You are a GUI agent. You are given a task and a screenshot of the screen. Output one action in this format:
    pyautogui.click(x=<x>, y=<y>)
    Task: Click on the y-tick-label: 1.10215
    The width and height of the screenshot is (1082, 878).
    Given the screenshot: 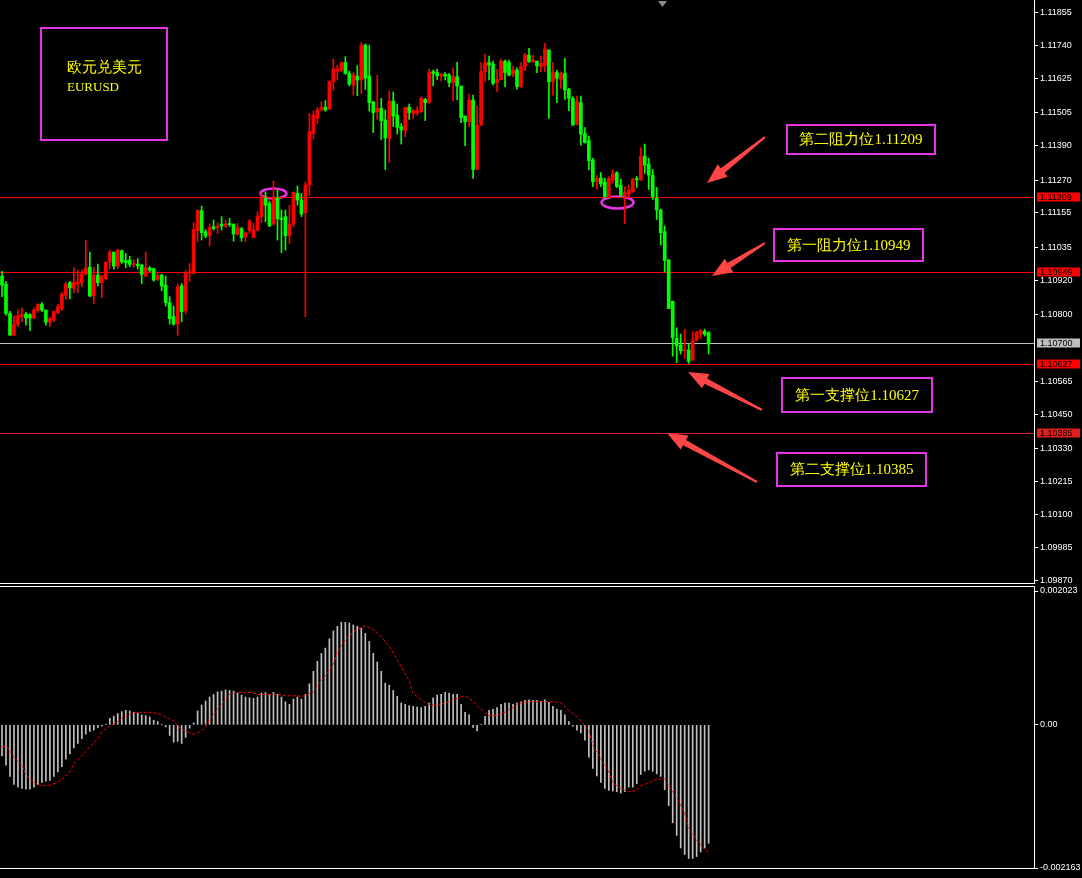 What is the action you would take?
    pyautogui.click(x=1056, y=481)
    